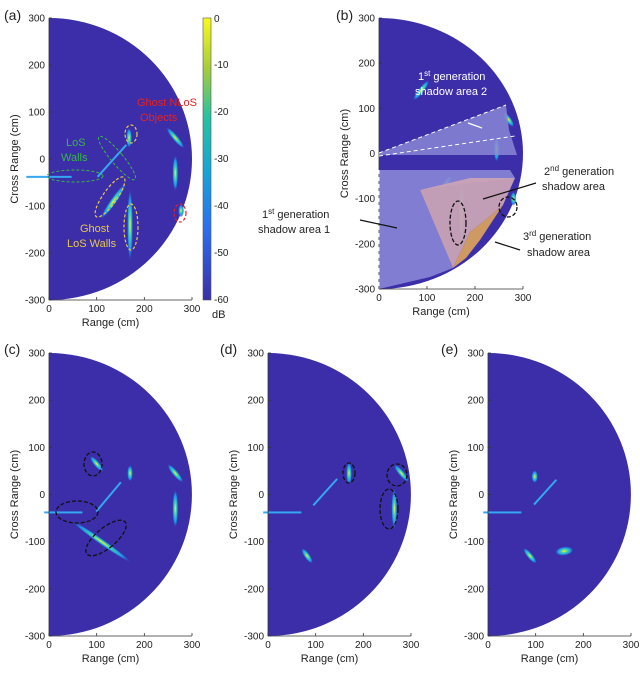  I want to click on panel-label-e: (e), so click(449, 349).